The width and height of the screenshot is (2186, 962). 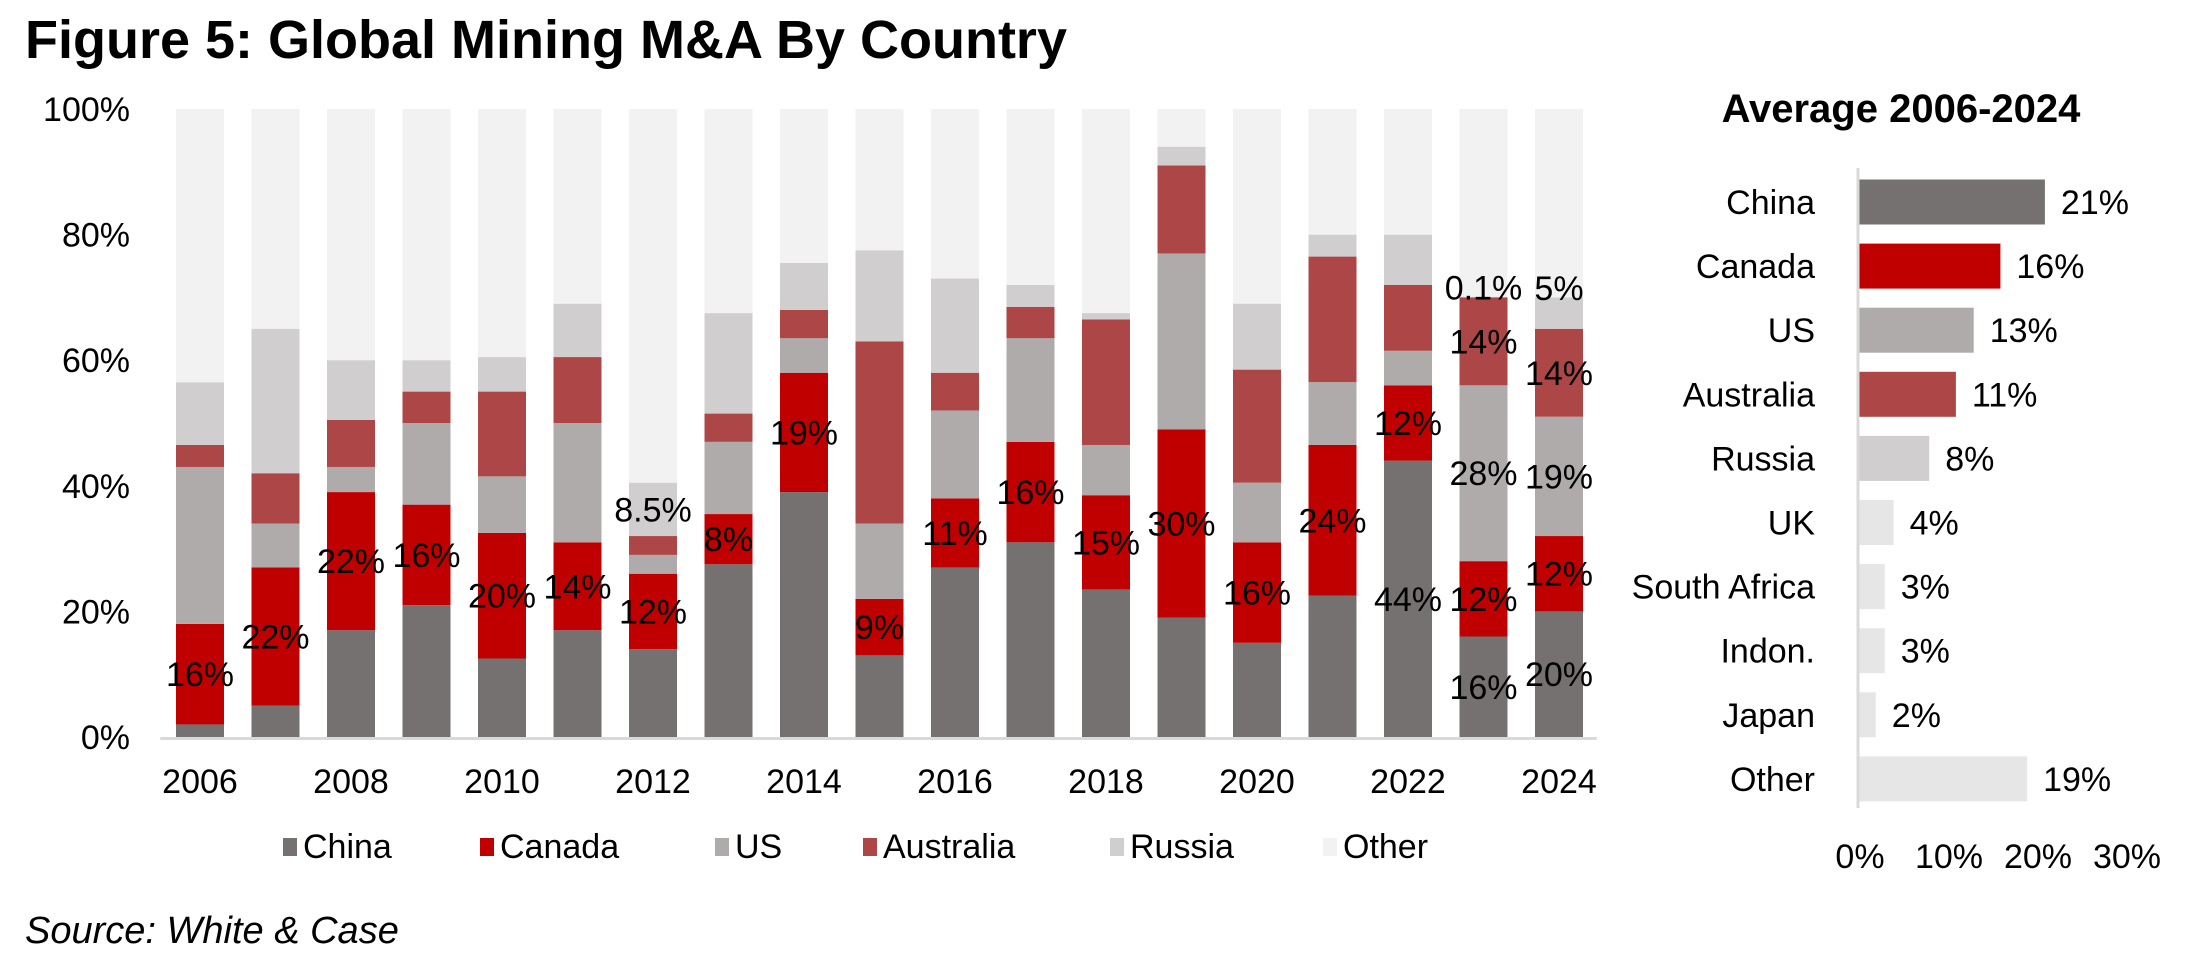 I want to click on bar-other-2022, so click(x=1408, y=172).